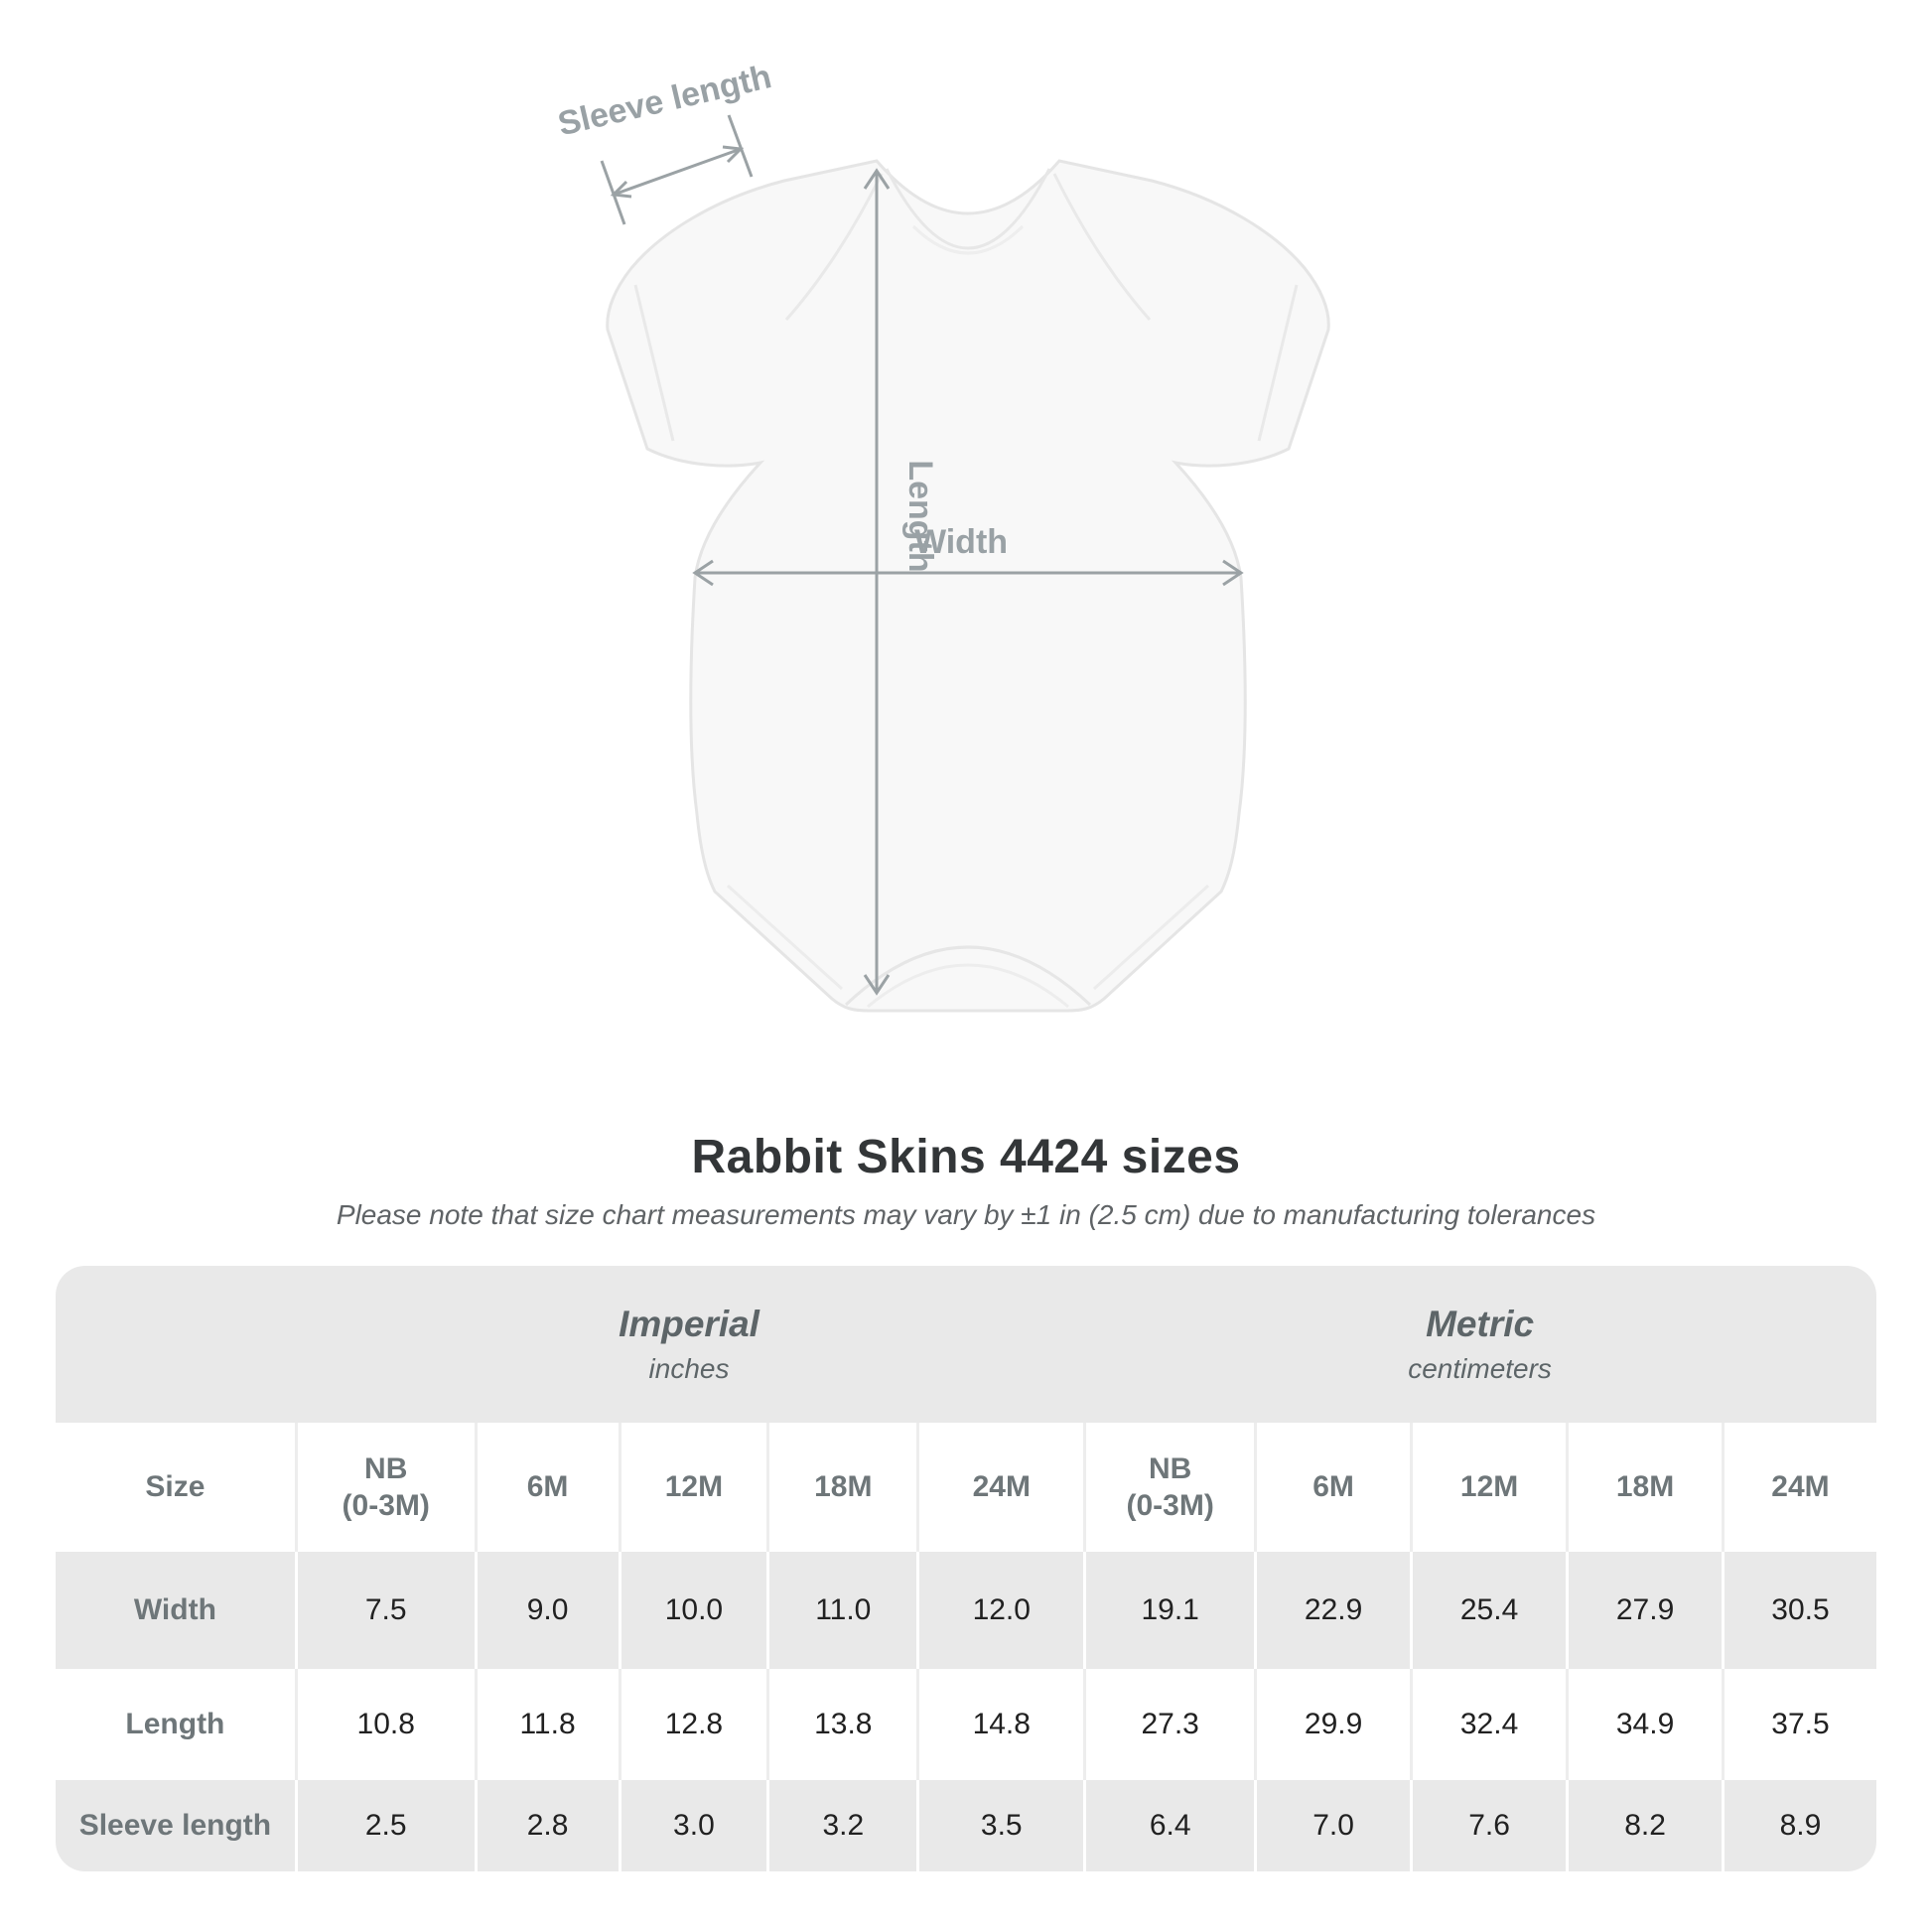 This screenshot has height=1932, width=1932. Describe the element at coordinates (1102, 247) in the screenshot. I see `onesie-right-shoulder-fold` at that location.